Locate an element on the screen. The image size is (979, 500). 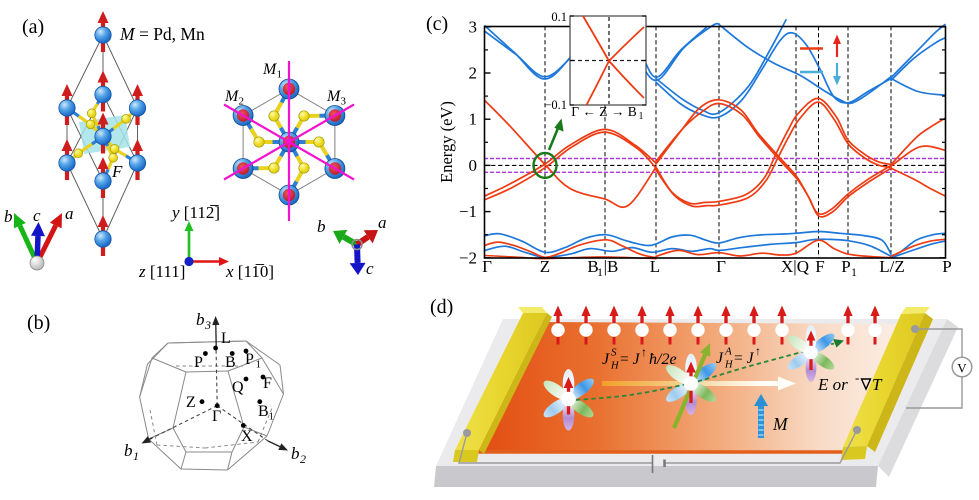
svg-text: V is located at coordinates (962, 368).